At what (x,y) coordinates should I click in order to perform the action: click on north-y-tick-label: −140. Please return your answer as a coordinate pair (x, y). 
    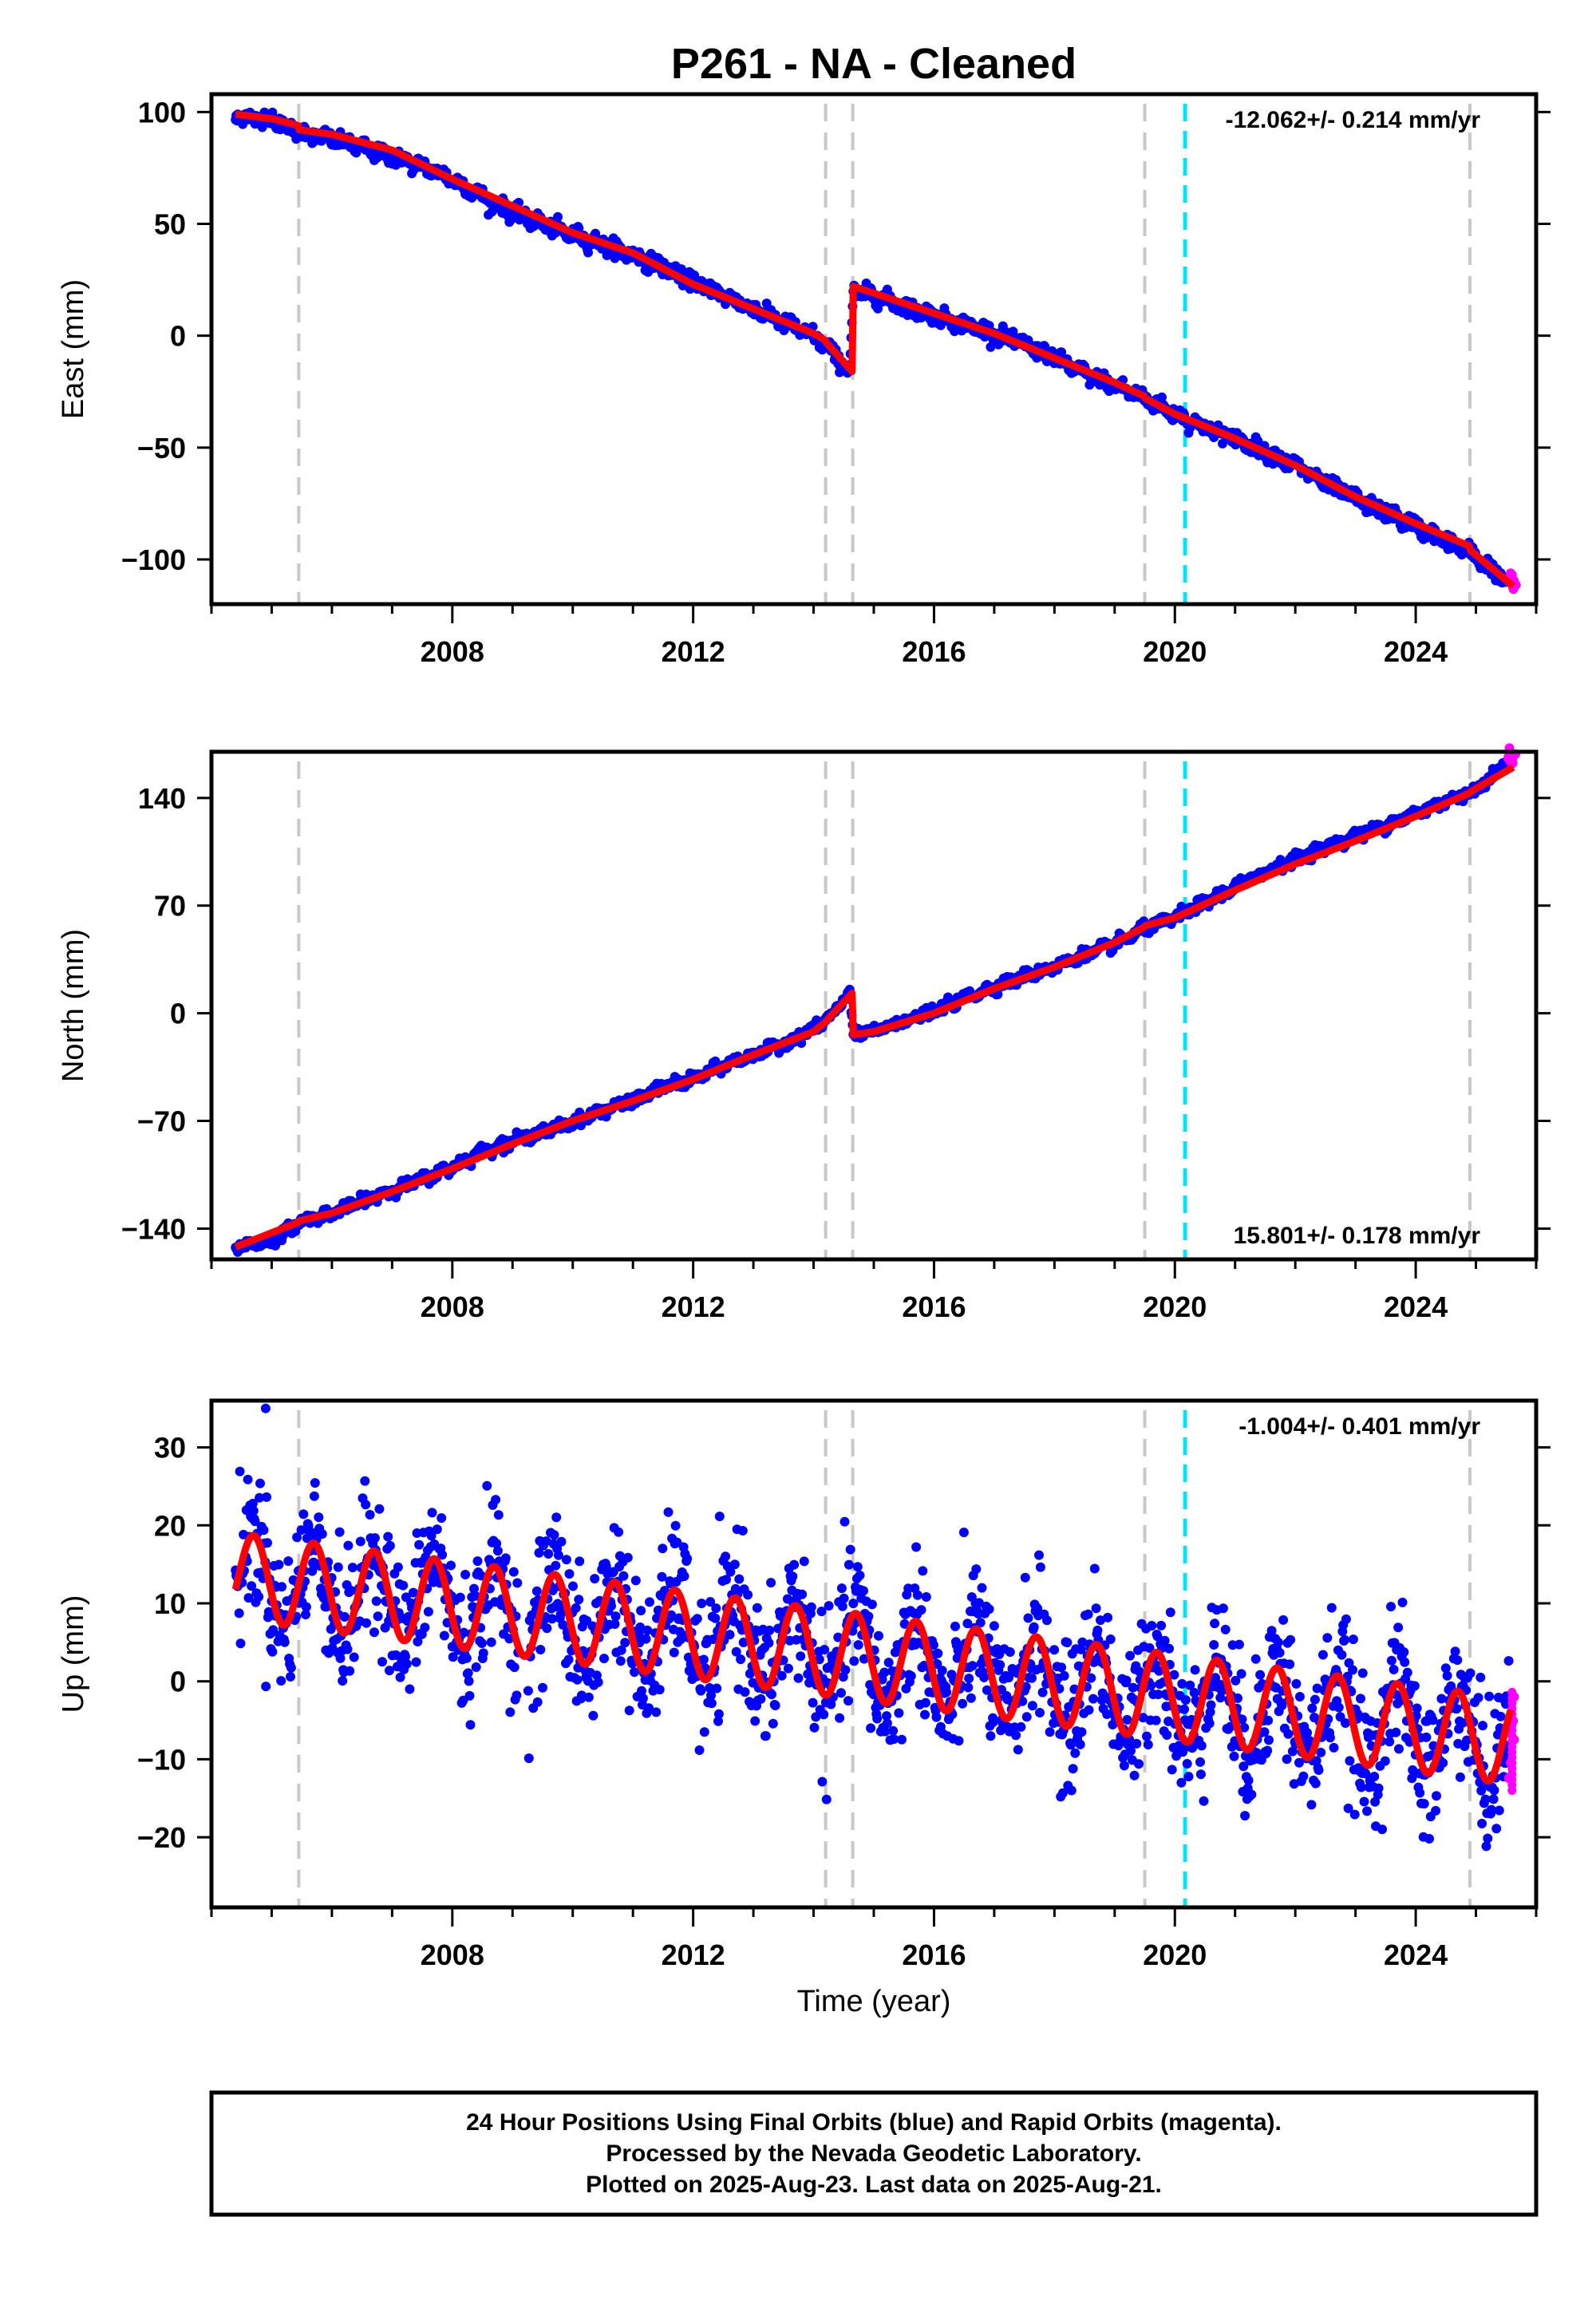
    Looking at the image, I should click on (153, 1228).